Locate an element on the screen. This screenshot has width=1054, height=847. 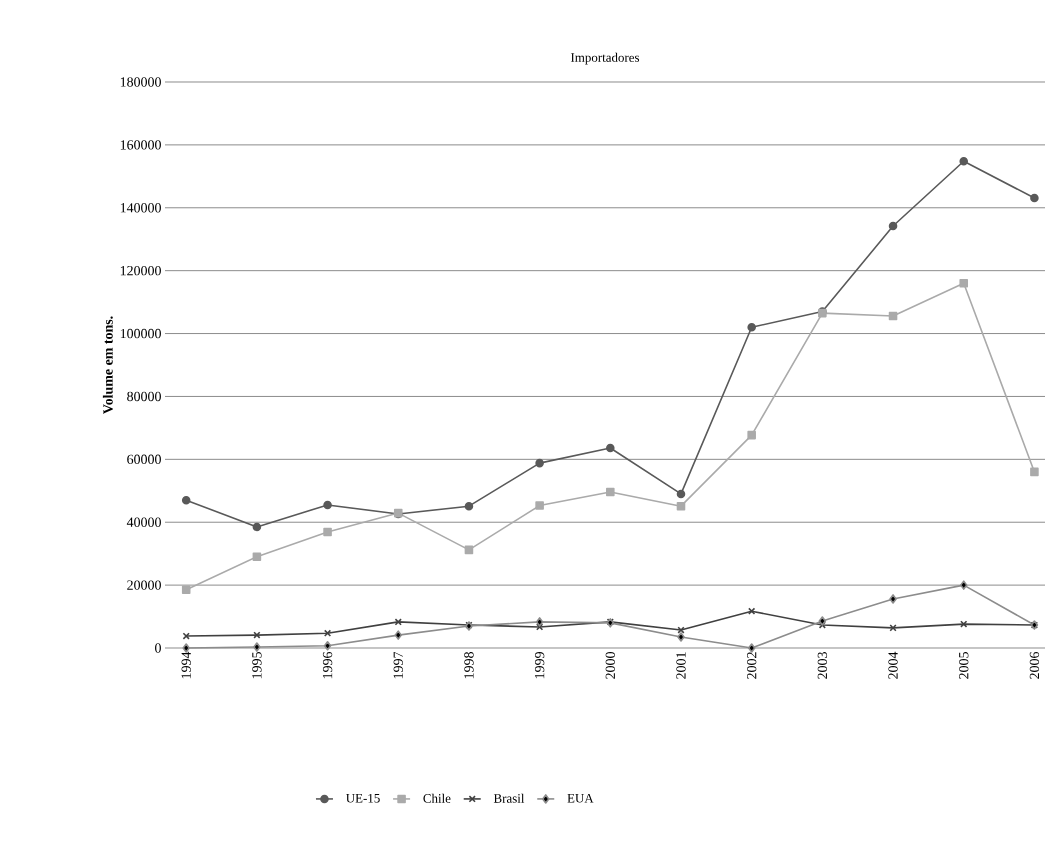
y-tick-label: 60000 is located at coordinates (144, 459).